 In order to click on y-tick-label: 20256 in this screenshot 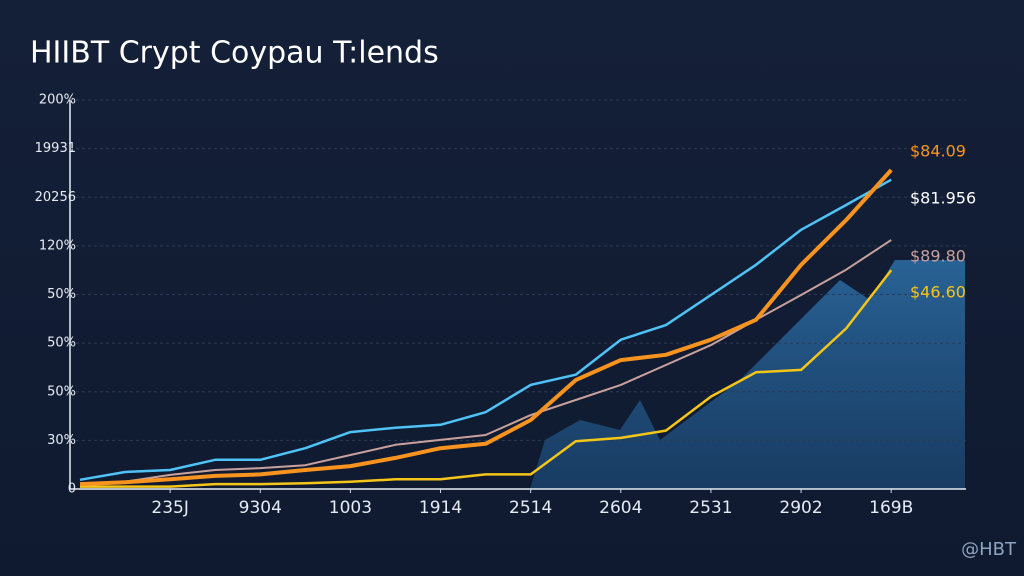, I will do `click(55, 197)`.